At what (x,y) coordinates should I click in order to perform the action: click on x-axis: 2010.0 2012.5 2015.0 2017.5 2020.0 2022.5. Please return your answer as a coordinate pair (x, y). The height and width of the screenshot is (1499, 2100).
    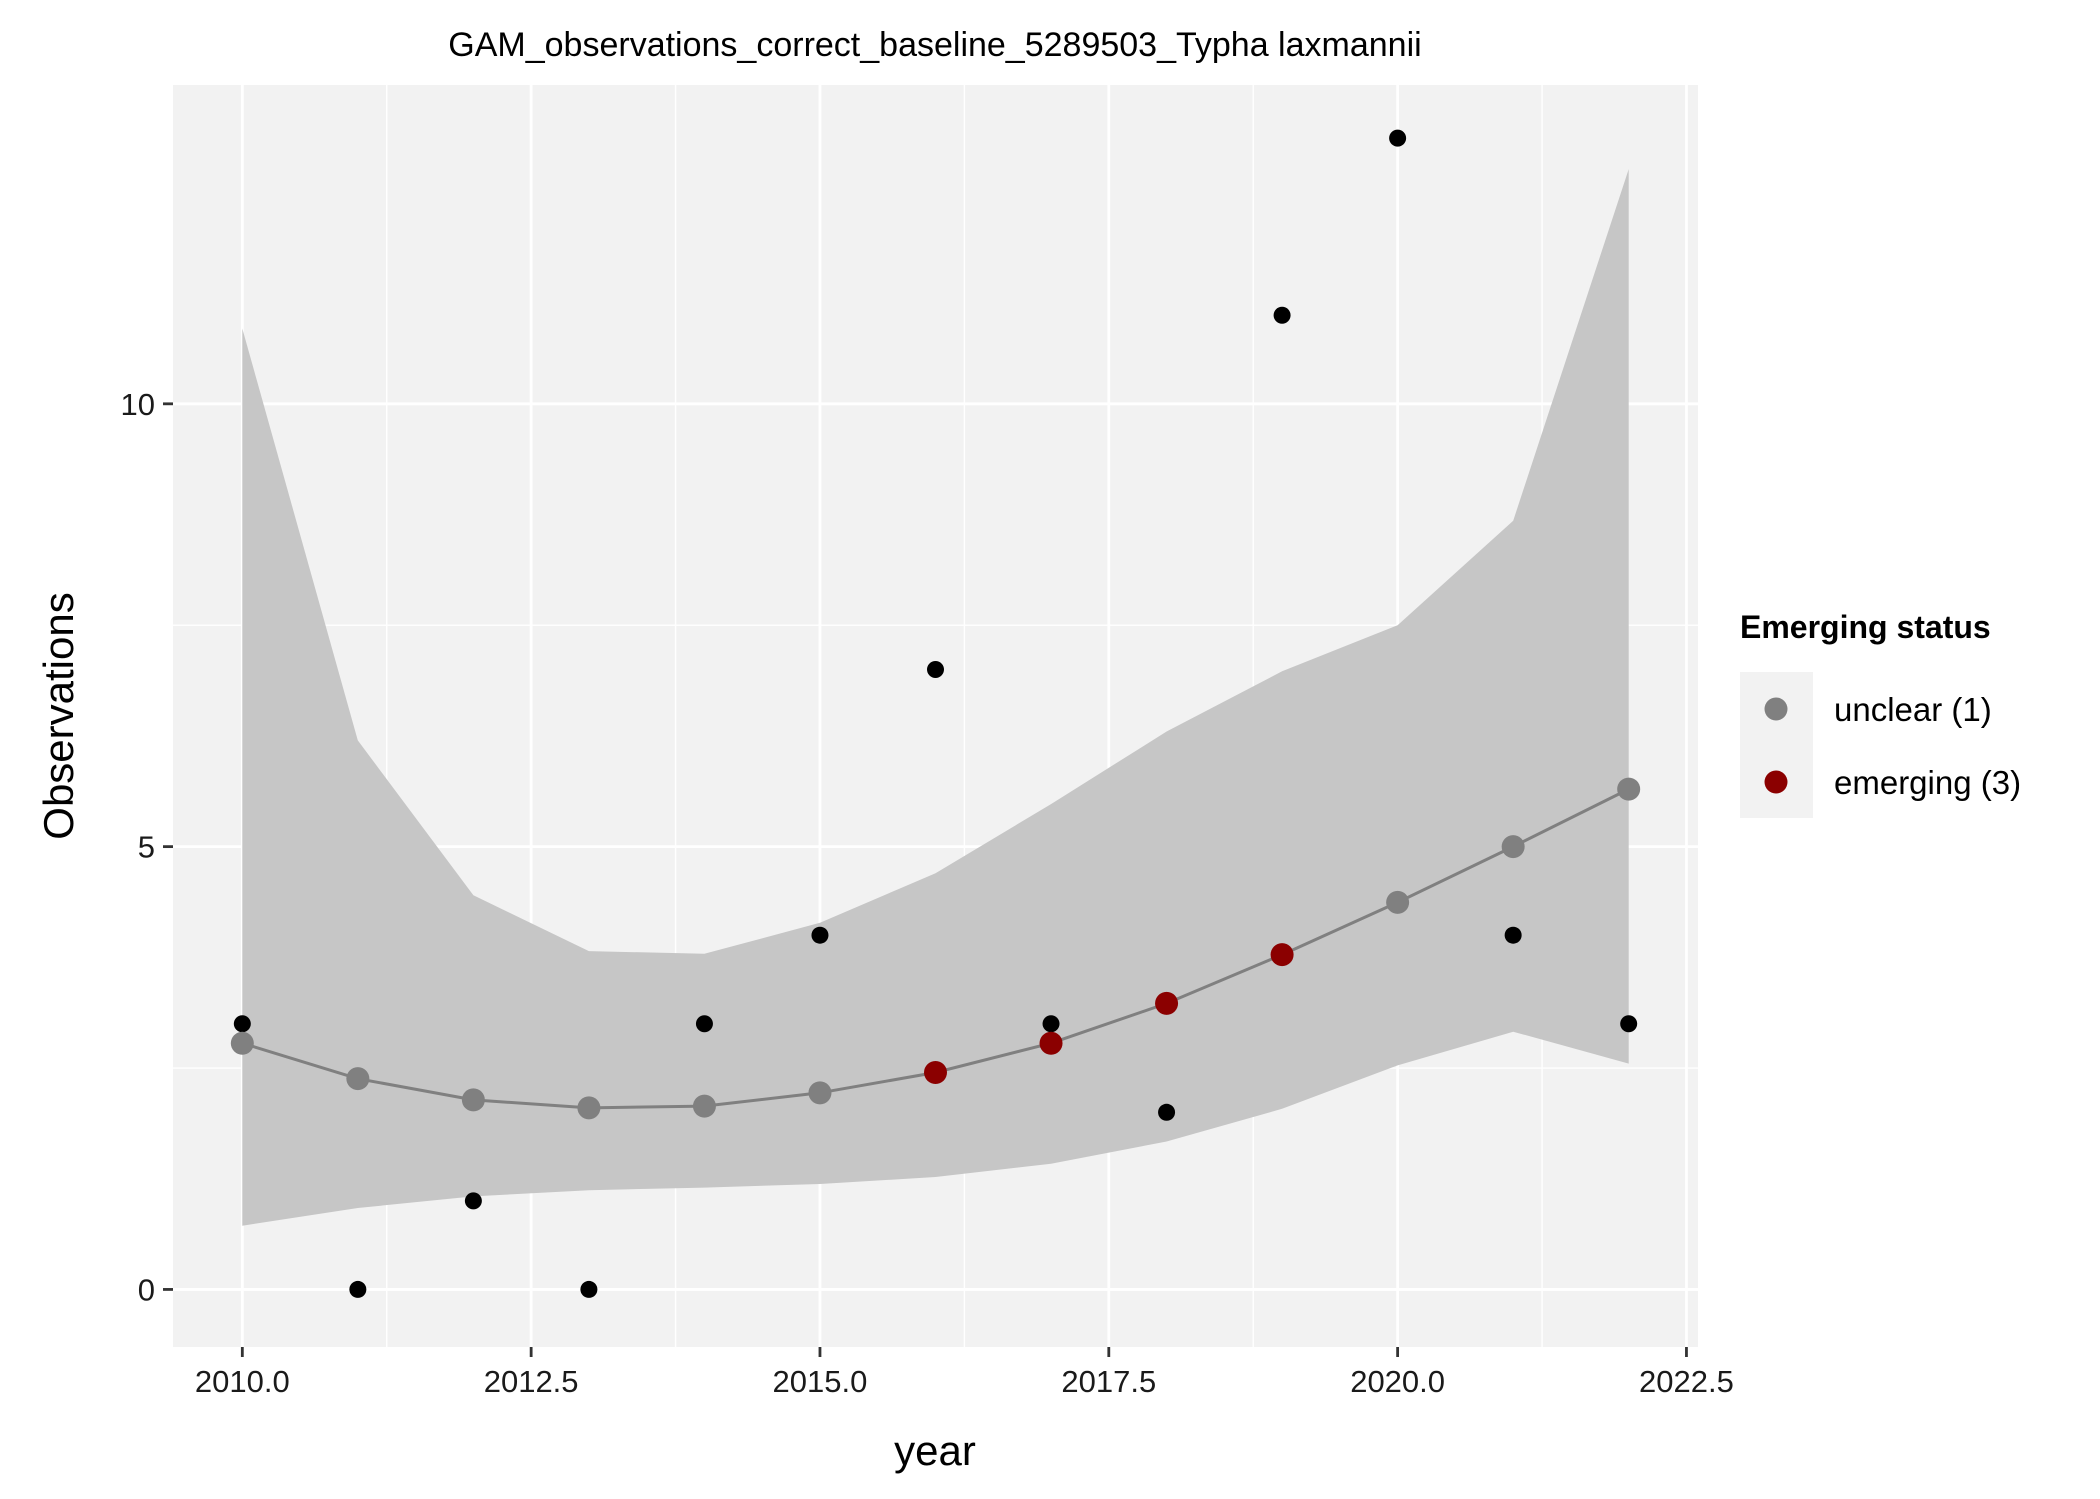
    Looking at the image, I should click on (964, 1373).